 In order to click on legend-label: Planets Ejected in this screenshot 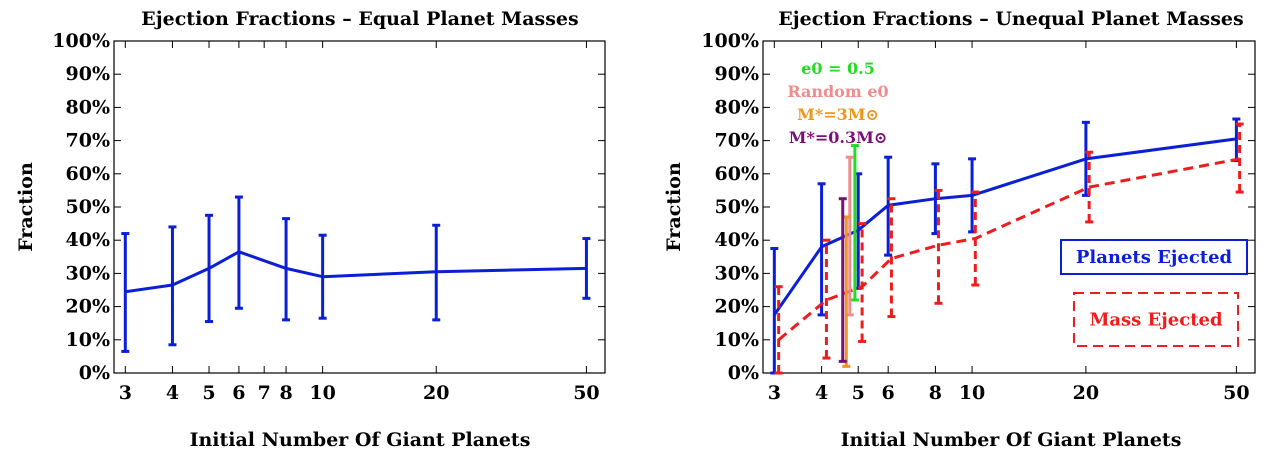, I will do `click(1154, 257)`.